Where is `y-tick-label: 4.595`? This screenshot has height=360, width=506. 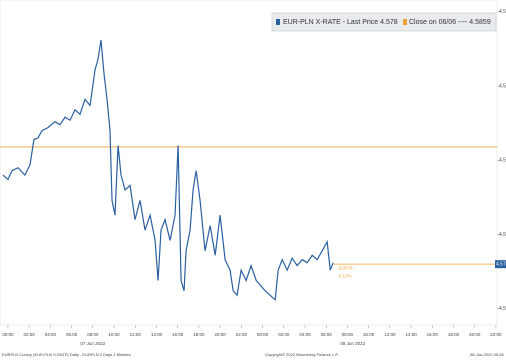 y-tick-label: 4.595 is located at coordinates (502, 12).